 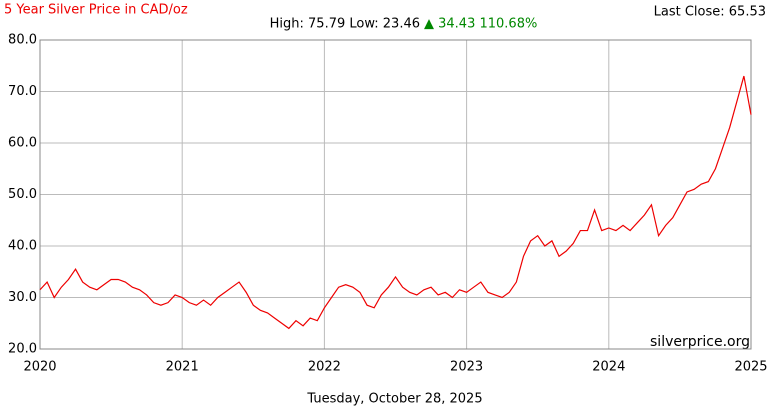 I want to click on date: Tuesday, October 28, 2025, so click(x=394, y=399).